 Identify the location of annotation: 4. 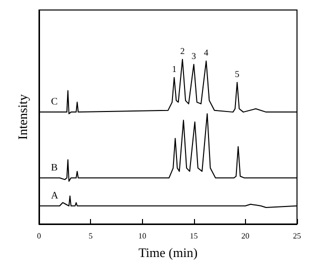
(206, 53).